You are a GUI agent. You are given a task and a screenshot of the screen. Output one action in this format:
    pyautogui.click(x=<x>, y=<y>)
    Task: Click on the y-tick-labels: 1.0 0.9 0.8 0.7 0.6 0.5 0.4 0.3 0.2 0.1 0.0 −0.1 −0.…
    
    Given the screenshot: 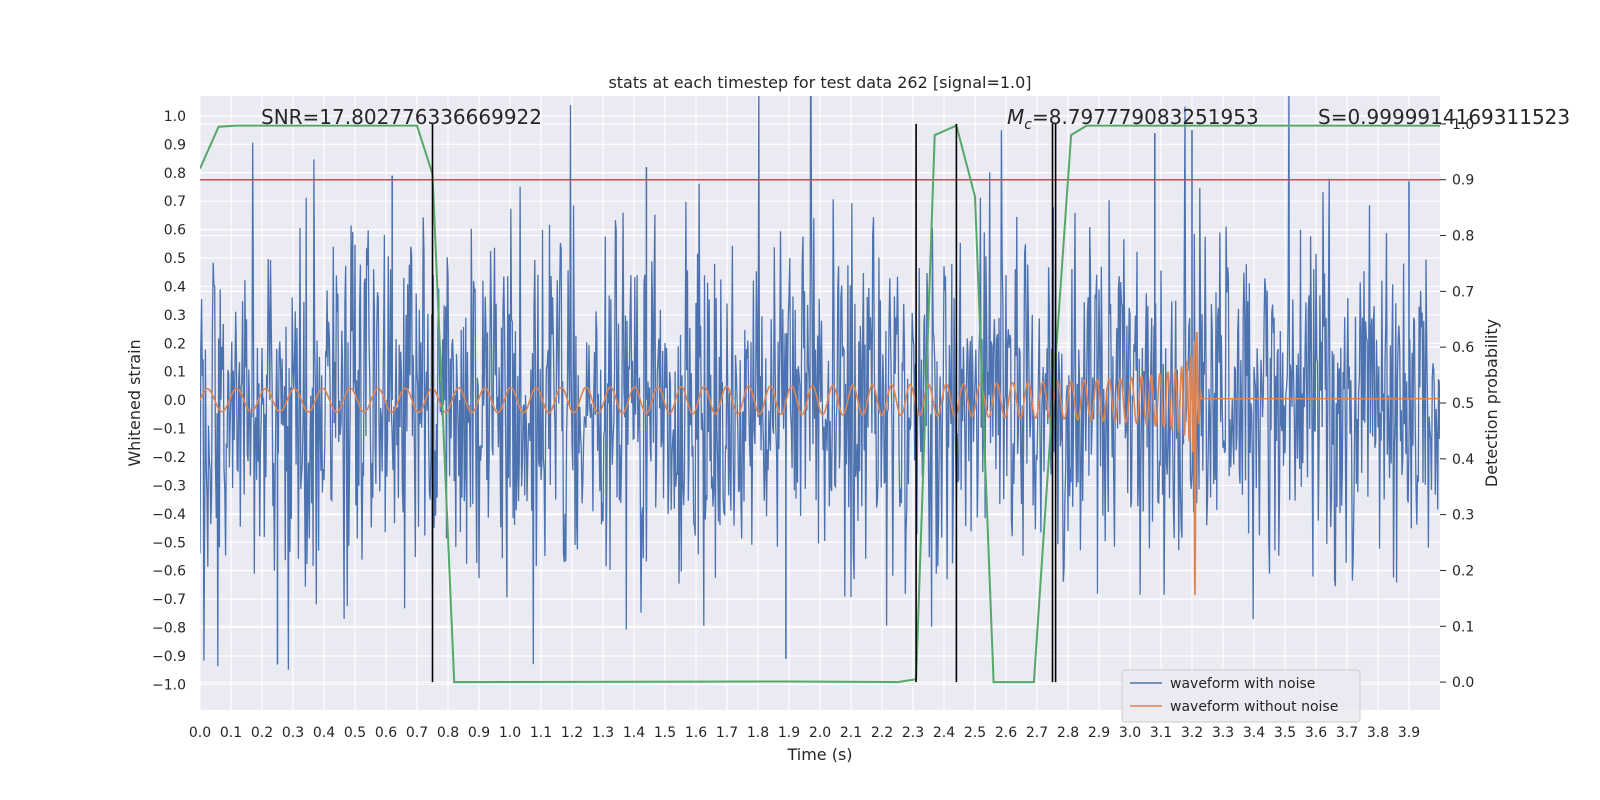 What is the action you would take?
    pyautogui.click(x=169, y=401)
    